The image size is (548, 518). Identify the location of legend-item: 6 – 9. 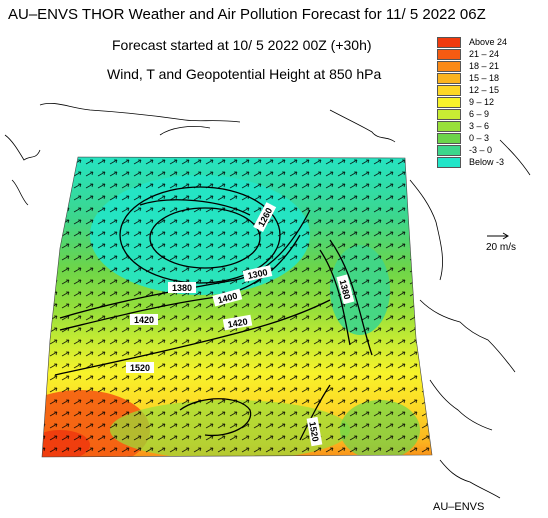
(492, 114).